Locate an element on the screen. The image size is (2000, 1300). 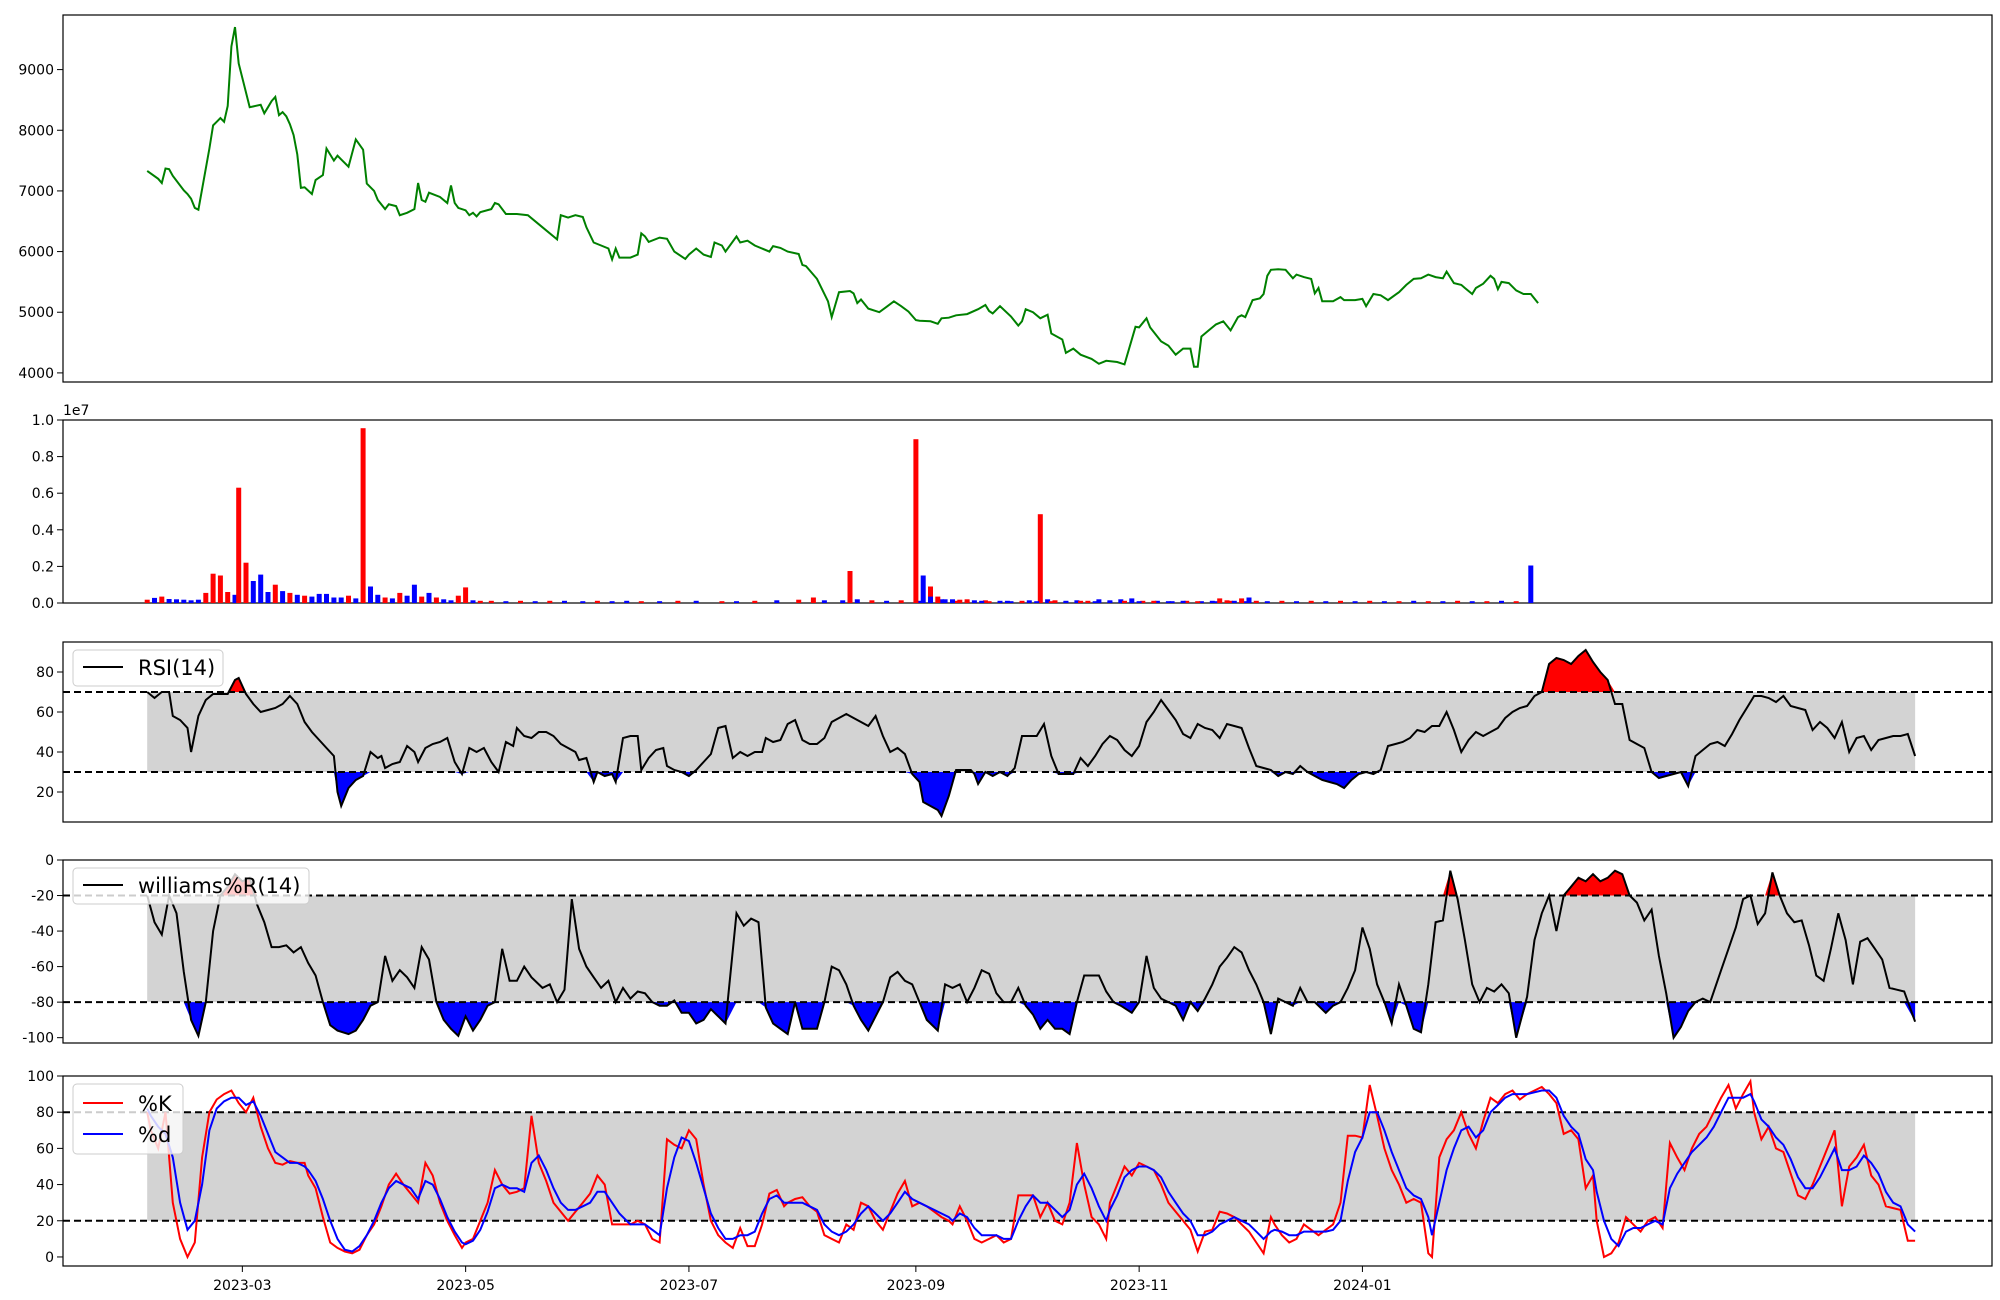
overbought-fill is located at coordinates (1031, 671).